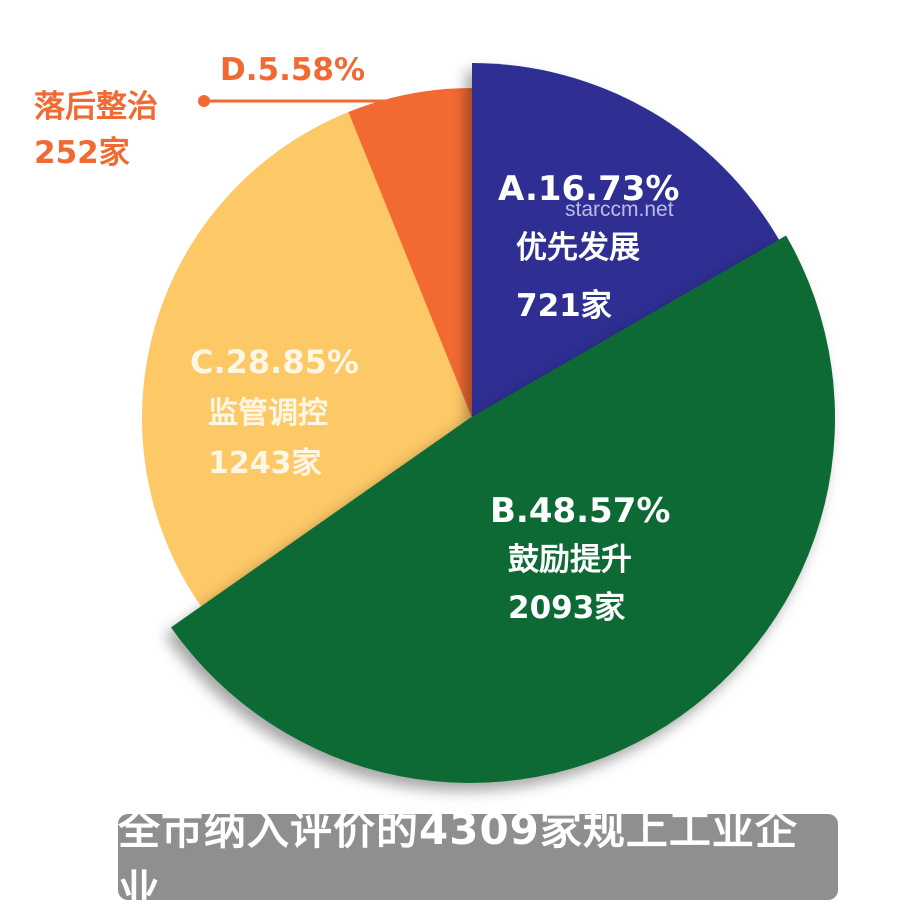  What do you see at coordinates (580, 511) in the screenshot?
I see `slice-code-label: B.48.57%` at bounding box center [580, 511].